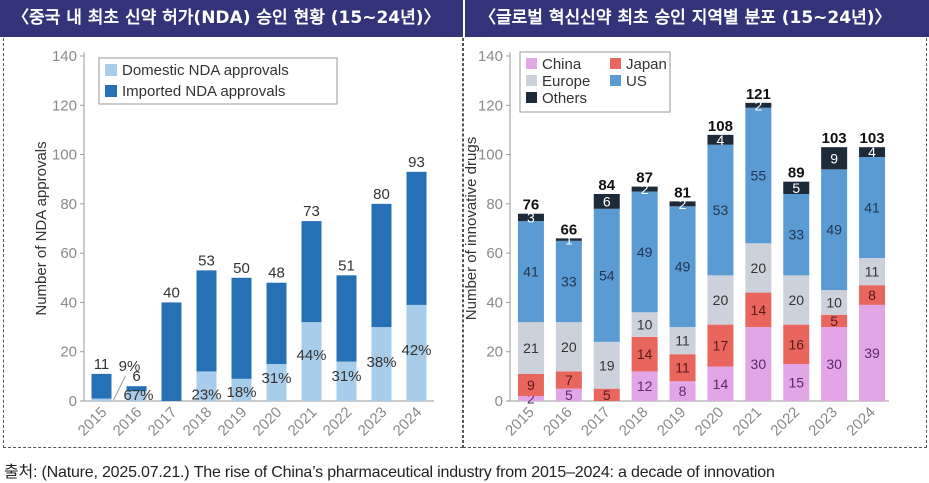  I want to click on bar-total-label: 6, so click(136, 376).